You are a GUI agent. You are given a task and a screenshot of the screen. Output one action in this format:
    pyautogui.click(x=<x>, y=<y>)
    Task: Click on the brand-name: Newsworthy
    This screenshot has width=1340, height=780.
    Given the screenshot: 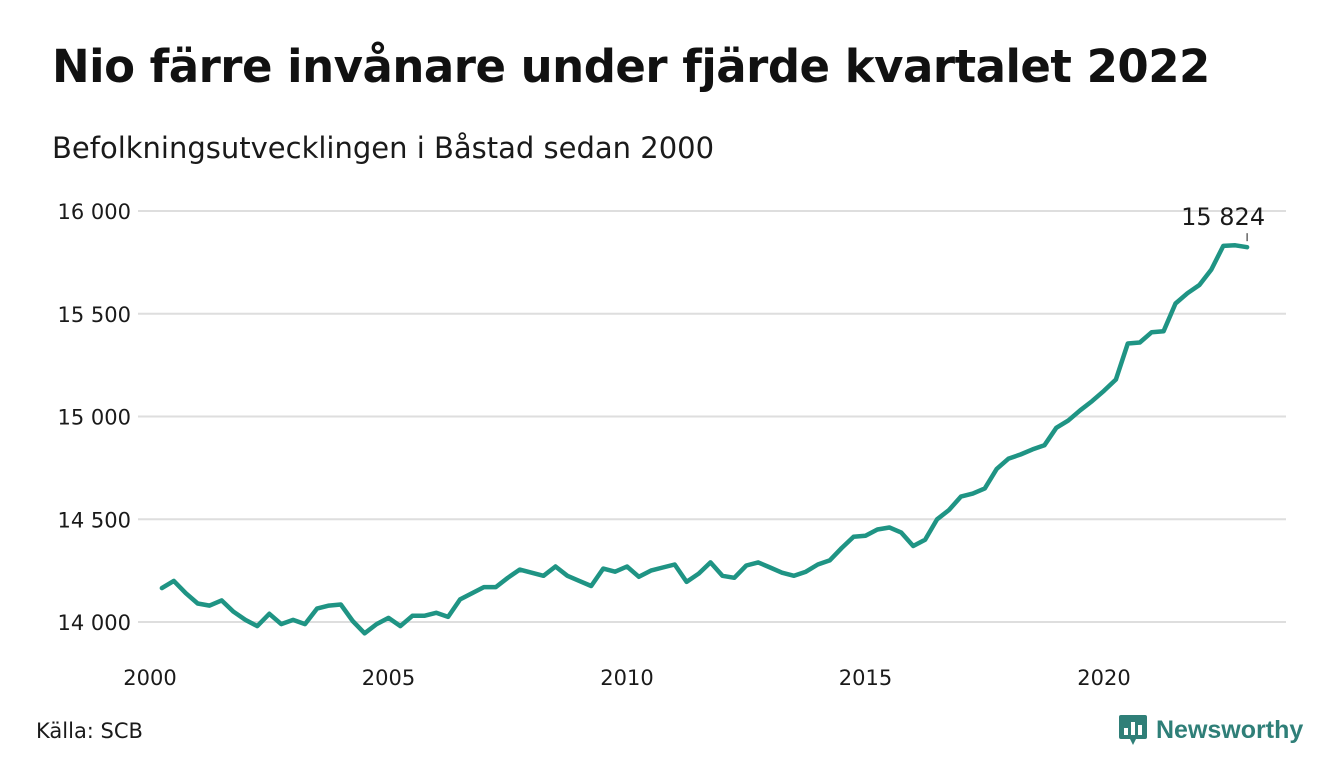 What is the action you would take?
    pyautogui.click(x=1230, y=729)
    